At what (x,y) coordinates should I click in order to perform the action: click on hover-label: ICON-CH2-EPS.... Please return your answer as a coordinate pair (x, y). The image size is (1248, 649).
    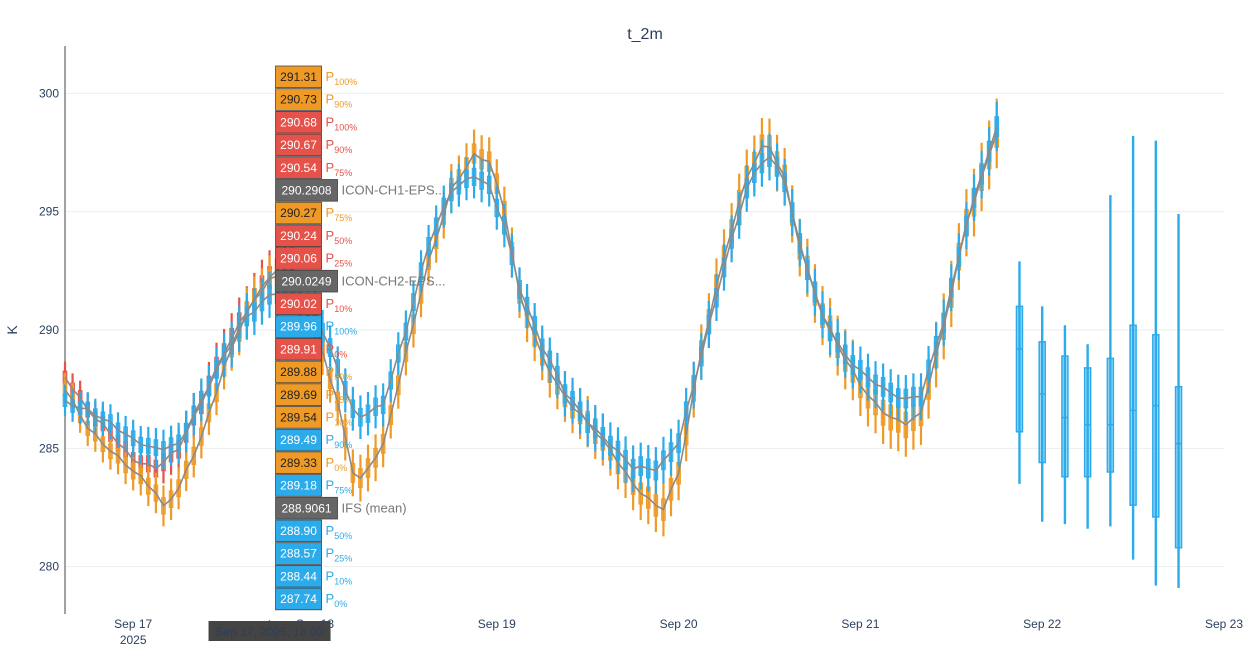
    Looking at the image, I should click on (394, 280).